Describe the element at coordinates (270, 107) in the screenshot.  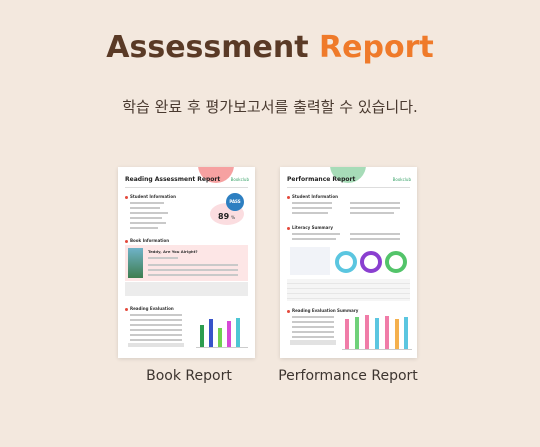
I see `page-subtitle: 학습 완료 후 평가보고서를 출력할 수 있습니다.` at that location.